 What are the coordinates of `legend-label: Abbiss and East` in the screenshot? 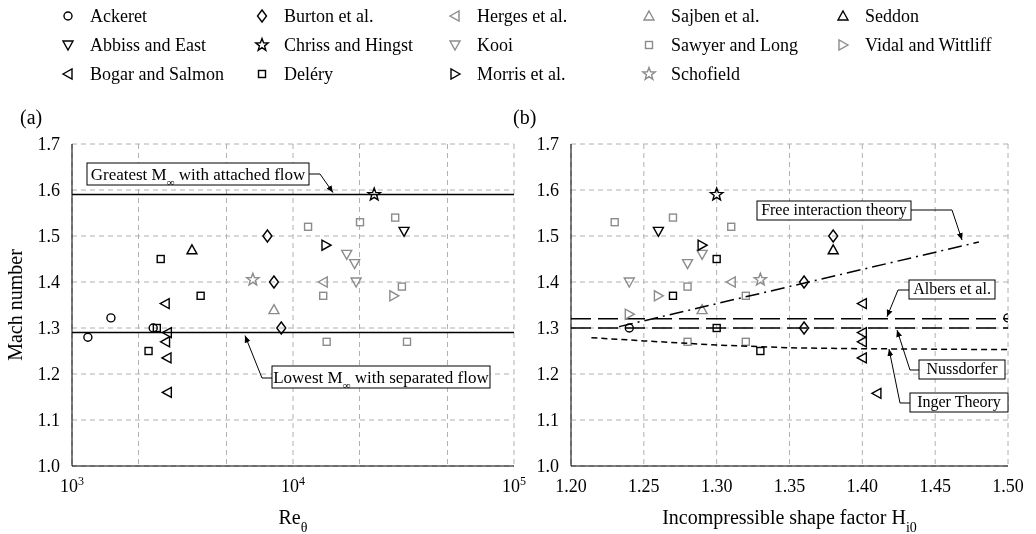 It's located at (148, 45).